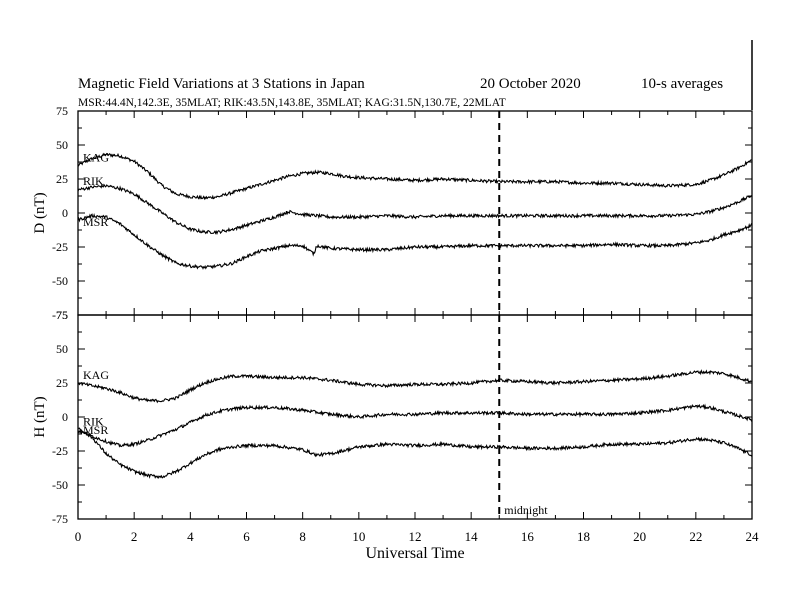 This screenshot has width=792, height=612. Describe the element at coordinates (246, 536) in the screenshot. I see `x-tick-label: 6` at that location.